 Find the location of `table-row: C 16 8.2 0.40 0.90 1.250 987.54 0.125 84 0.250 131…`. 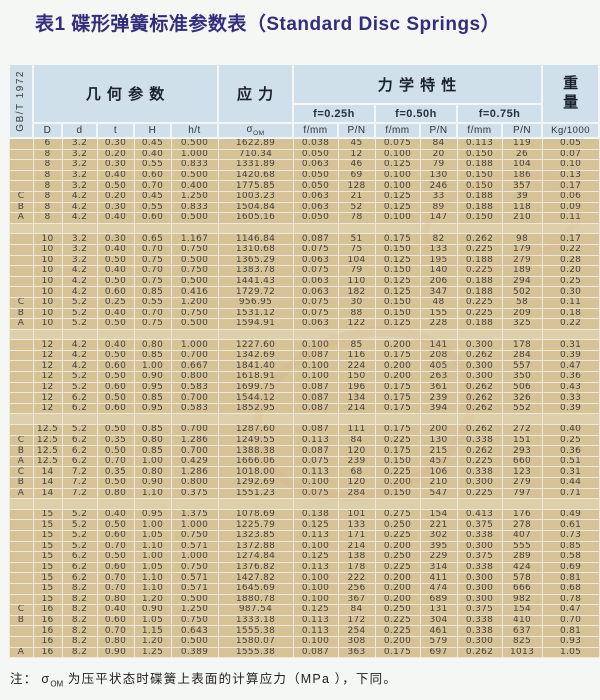

table-row: C 16 8.2 0.40 0.90 1.250 987.54 0.125 84 0.250 131… is located at coordinates (304, 610).